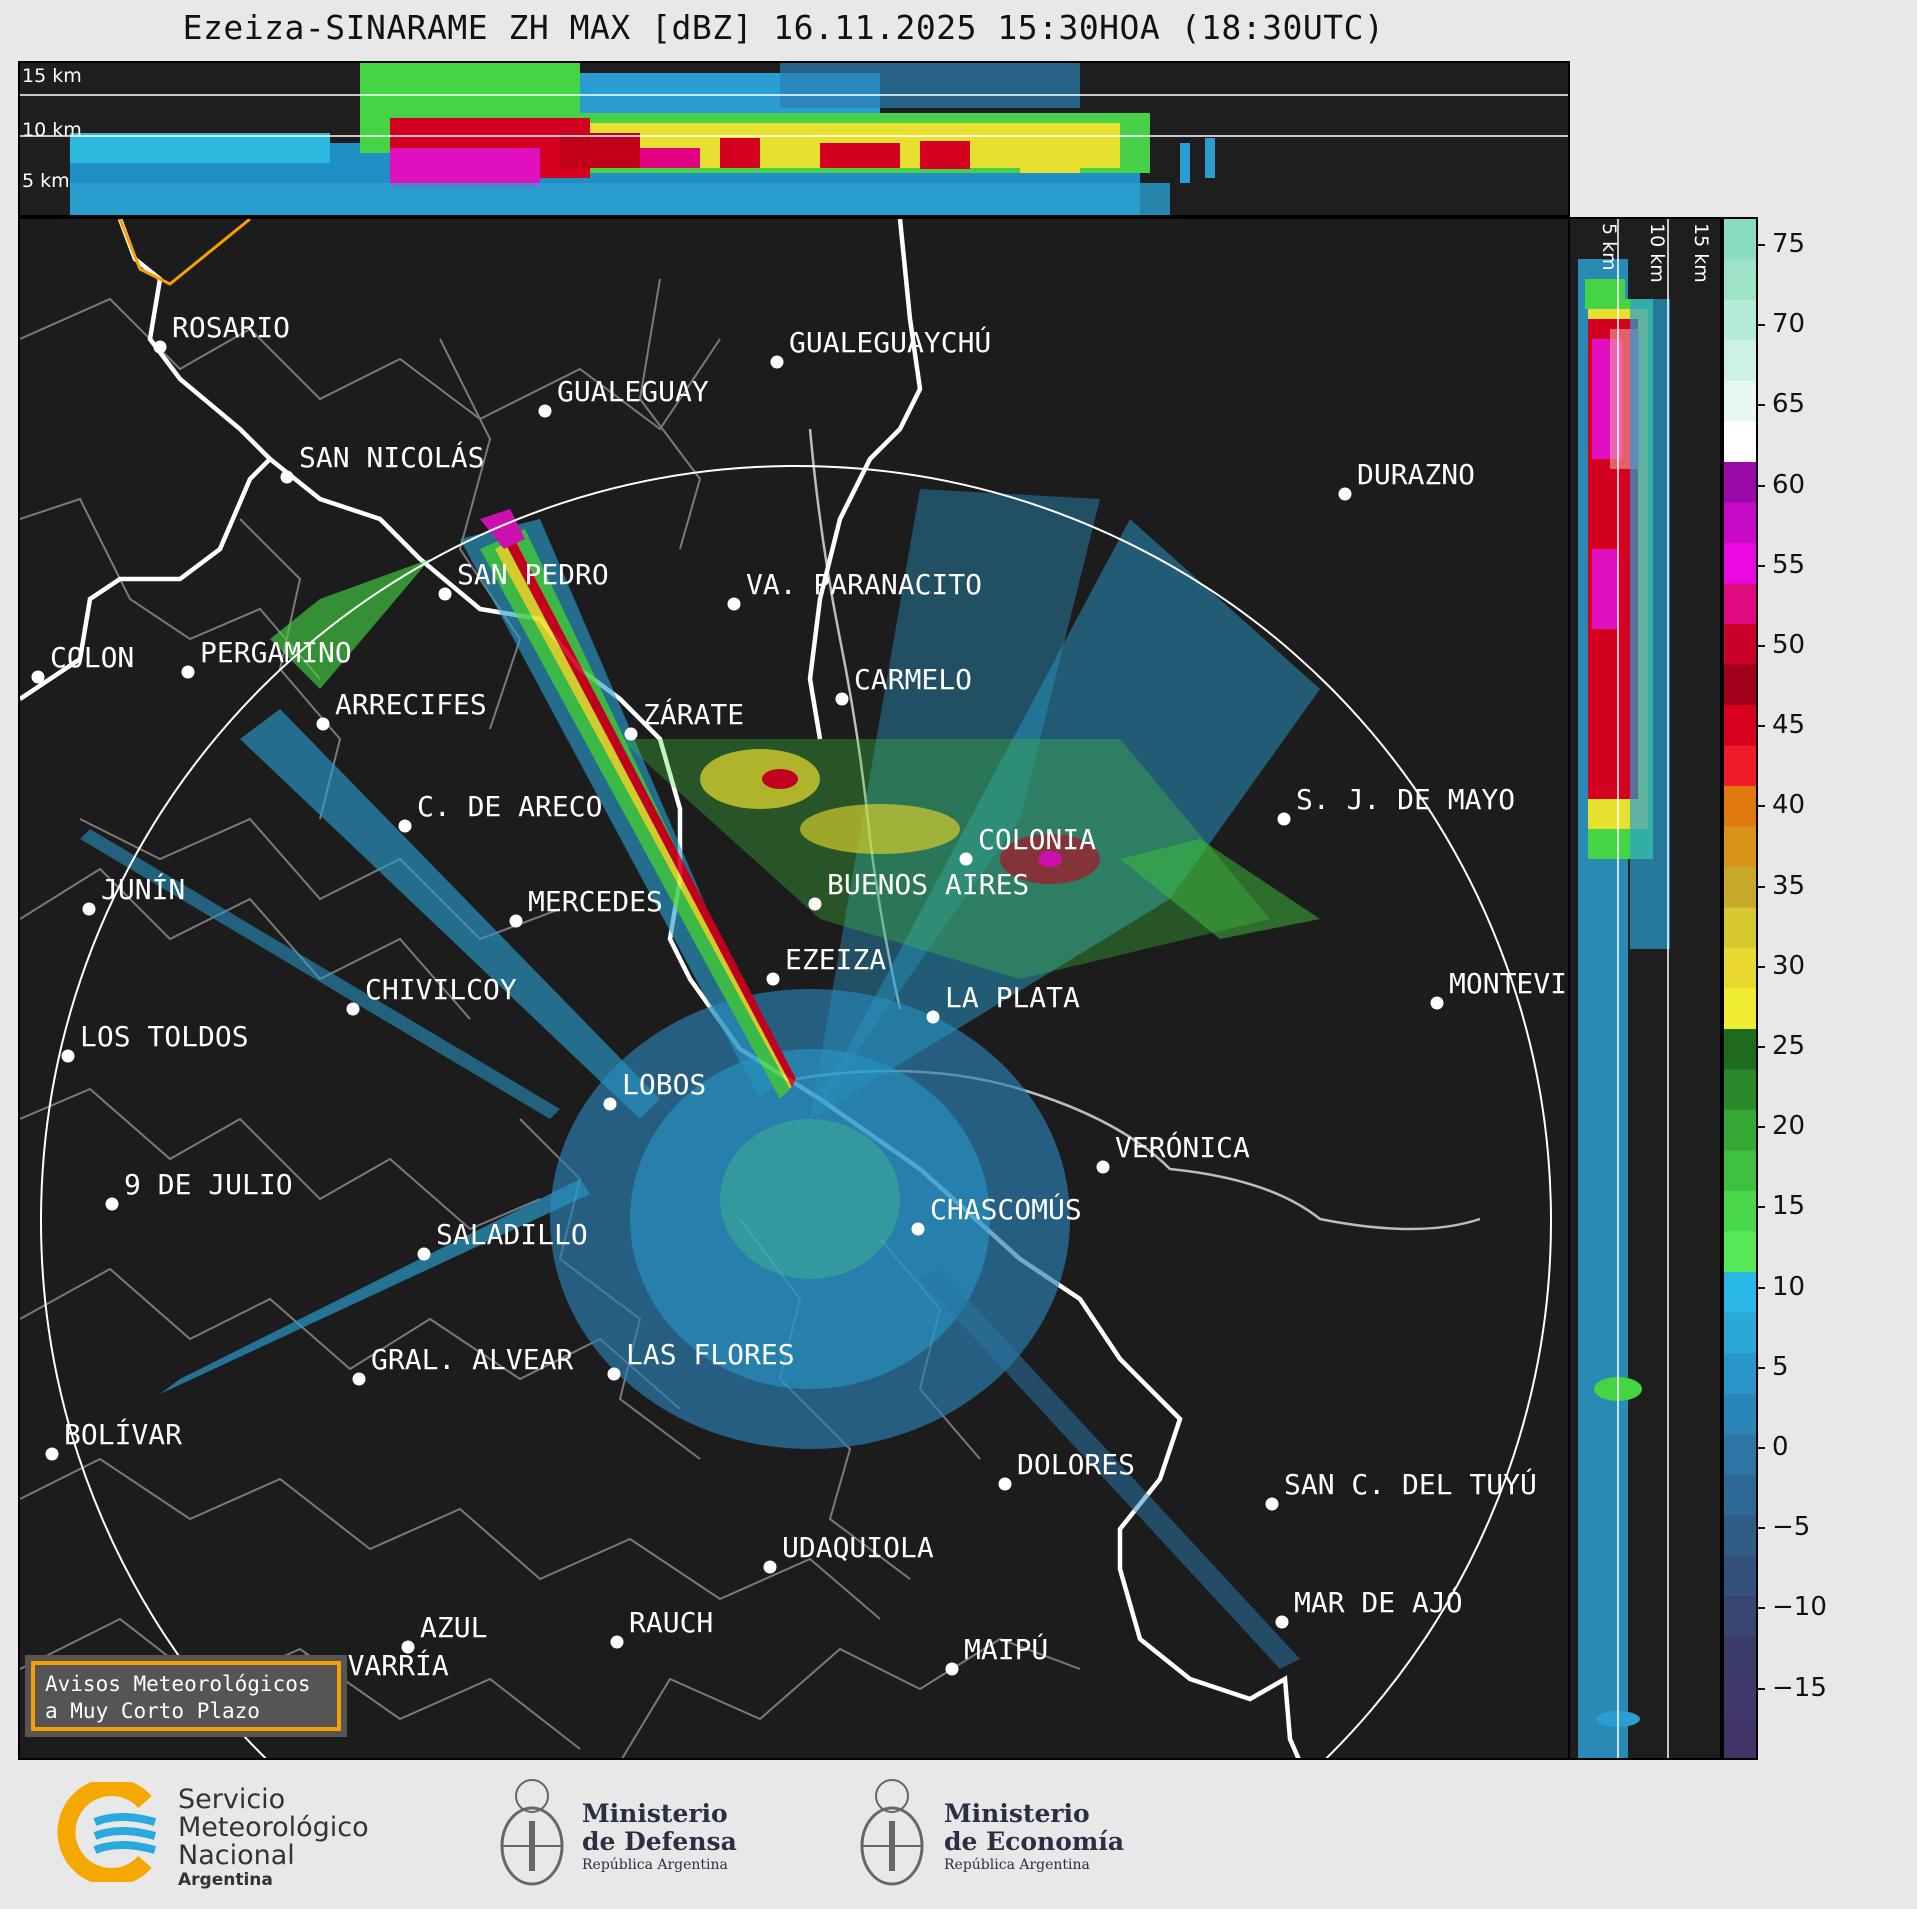 This screenshot has width=1917, height=1909. I want to click on city-label: LOS TOLDOS, so click(164, 1036).